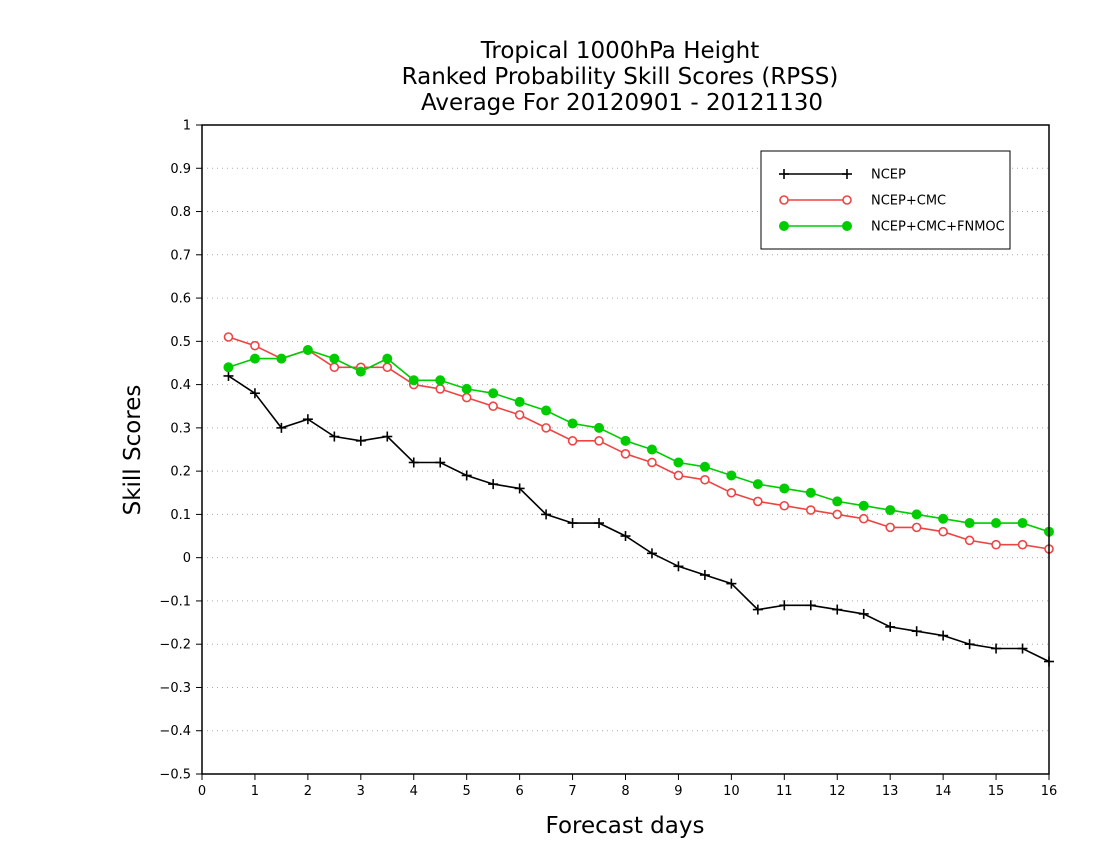 Image resolution: width=1100 pixels, height=850 pixels. What do you see at coordinates (620, 51) in the screenshot?
I see `chart-title-line-1: Tropical 1000hPa Height` at bounding box center [620, 51].